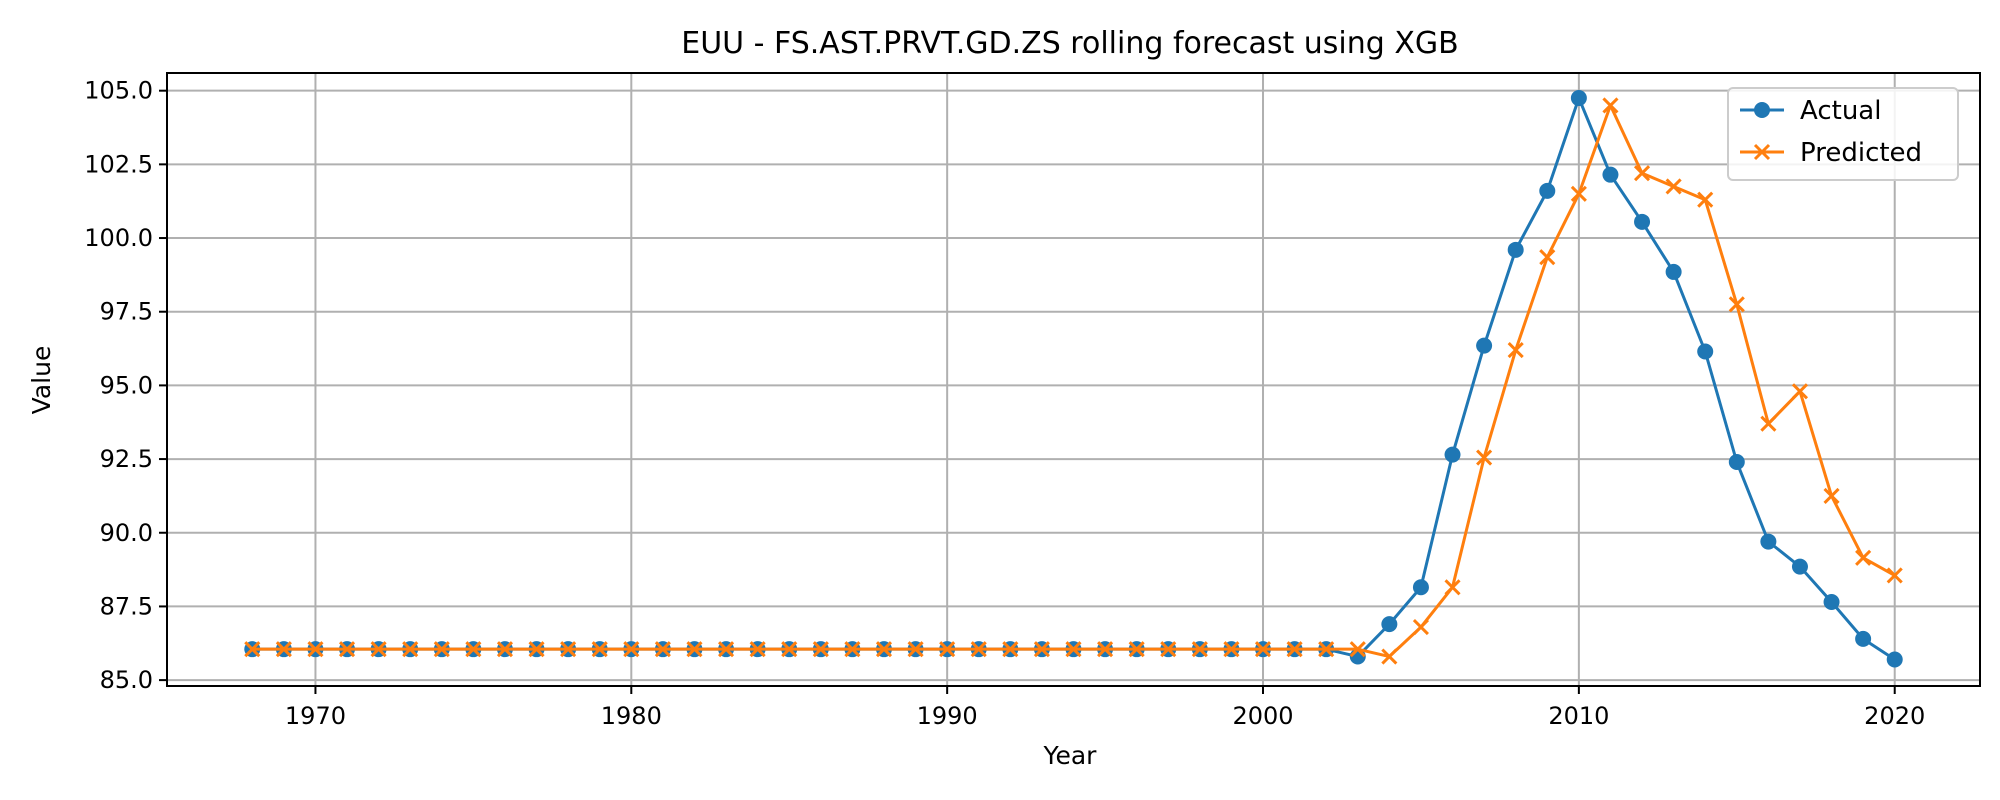 The height and width of the screenshot is (800, 2000). What do you see at coordinates (118, 164) in the screenshot?
I see `y-tick-label: 102.5` at bounding box center [118, 164].